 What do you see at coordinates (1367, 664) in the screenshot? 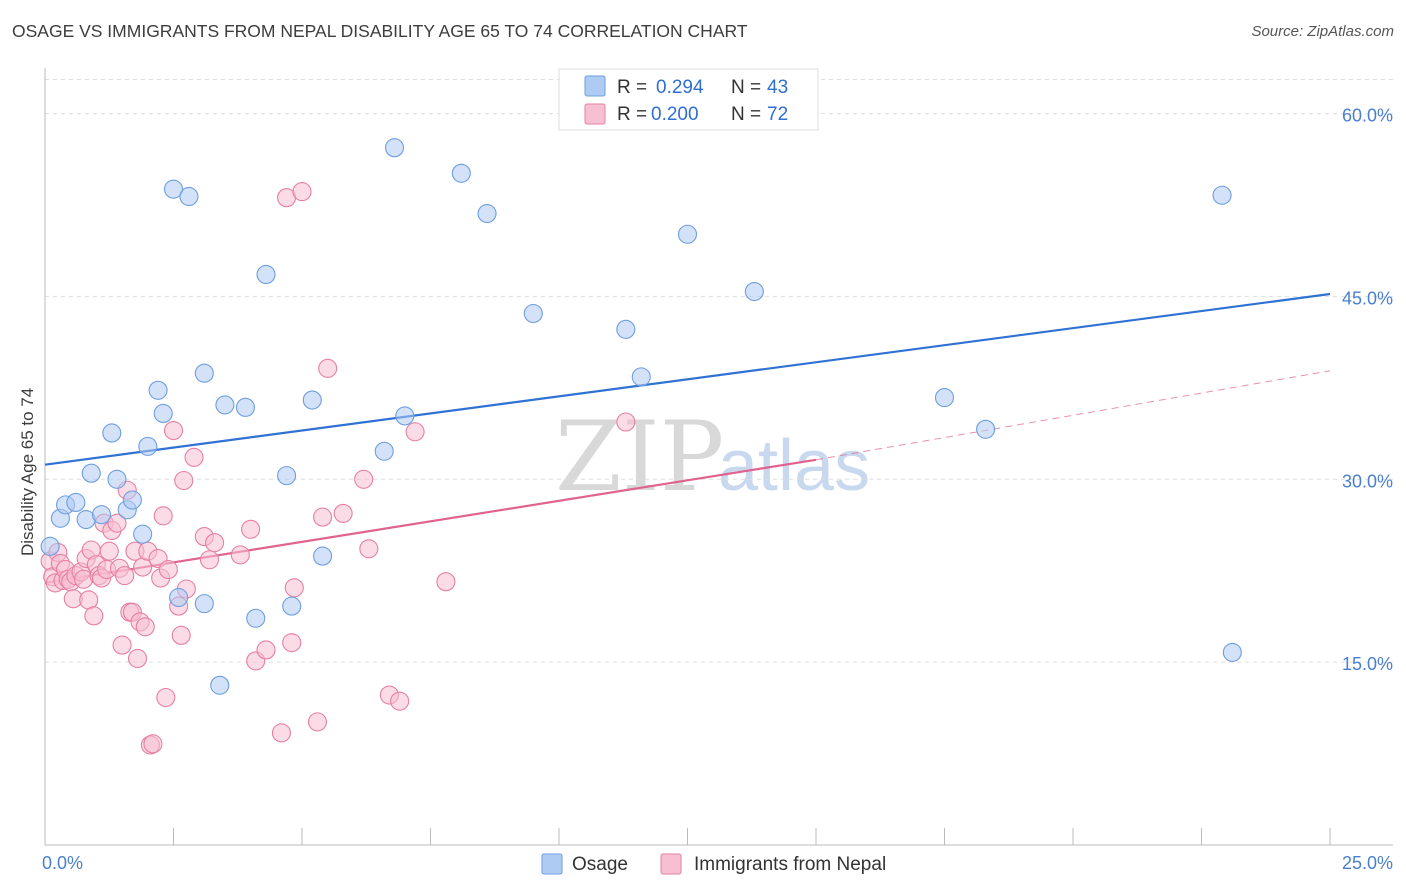
I see `y-tick-label: 15.0%` at bounding box center [1367, 664].